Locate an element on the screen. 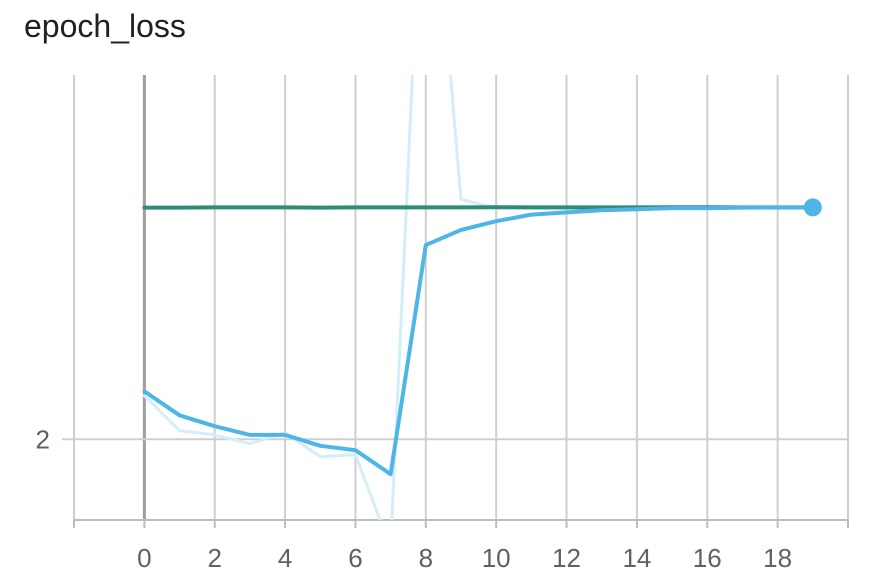  x-tick-label: 2 is located at coordinates (214, 558).